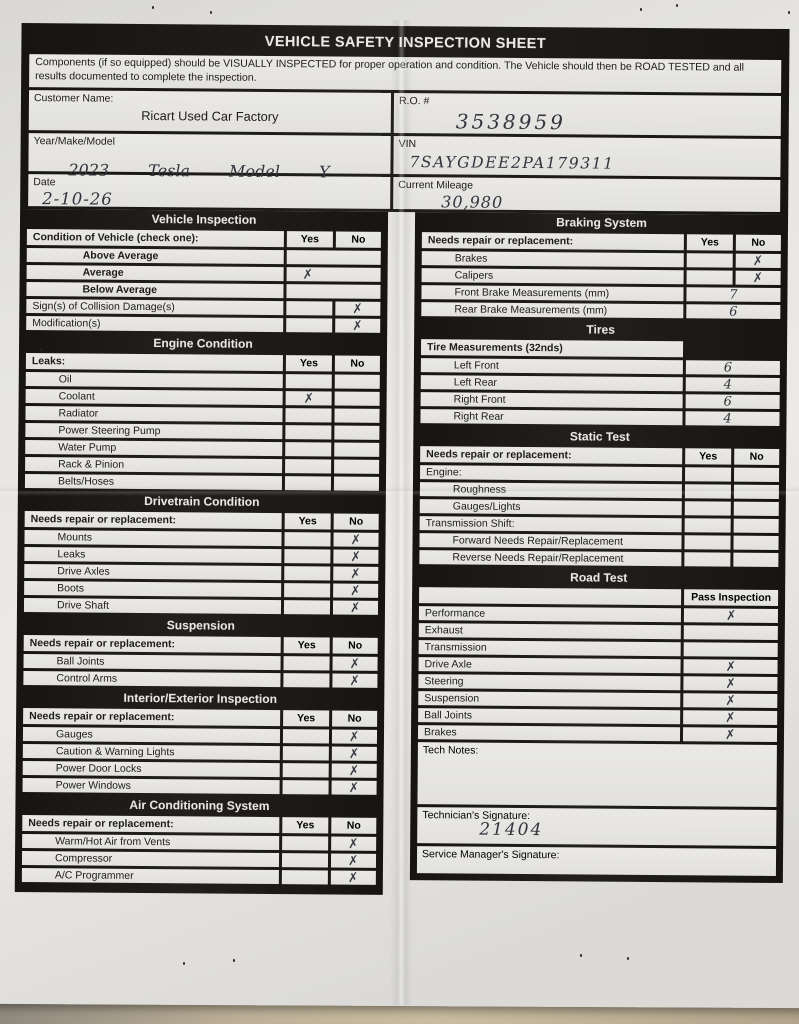 This screenshot has height=1024, width=799. Describe the element at coordinates (601, 294) in the screenshot. I see `table-row: Front Brake Measurements (mm) 7` at that location.